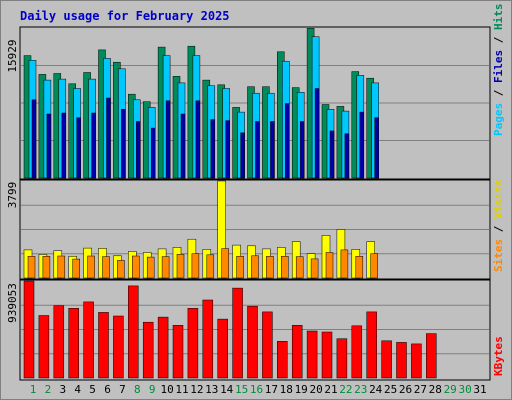  I want to click on legend-kbytes: KBytes, so click(498, 356).